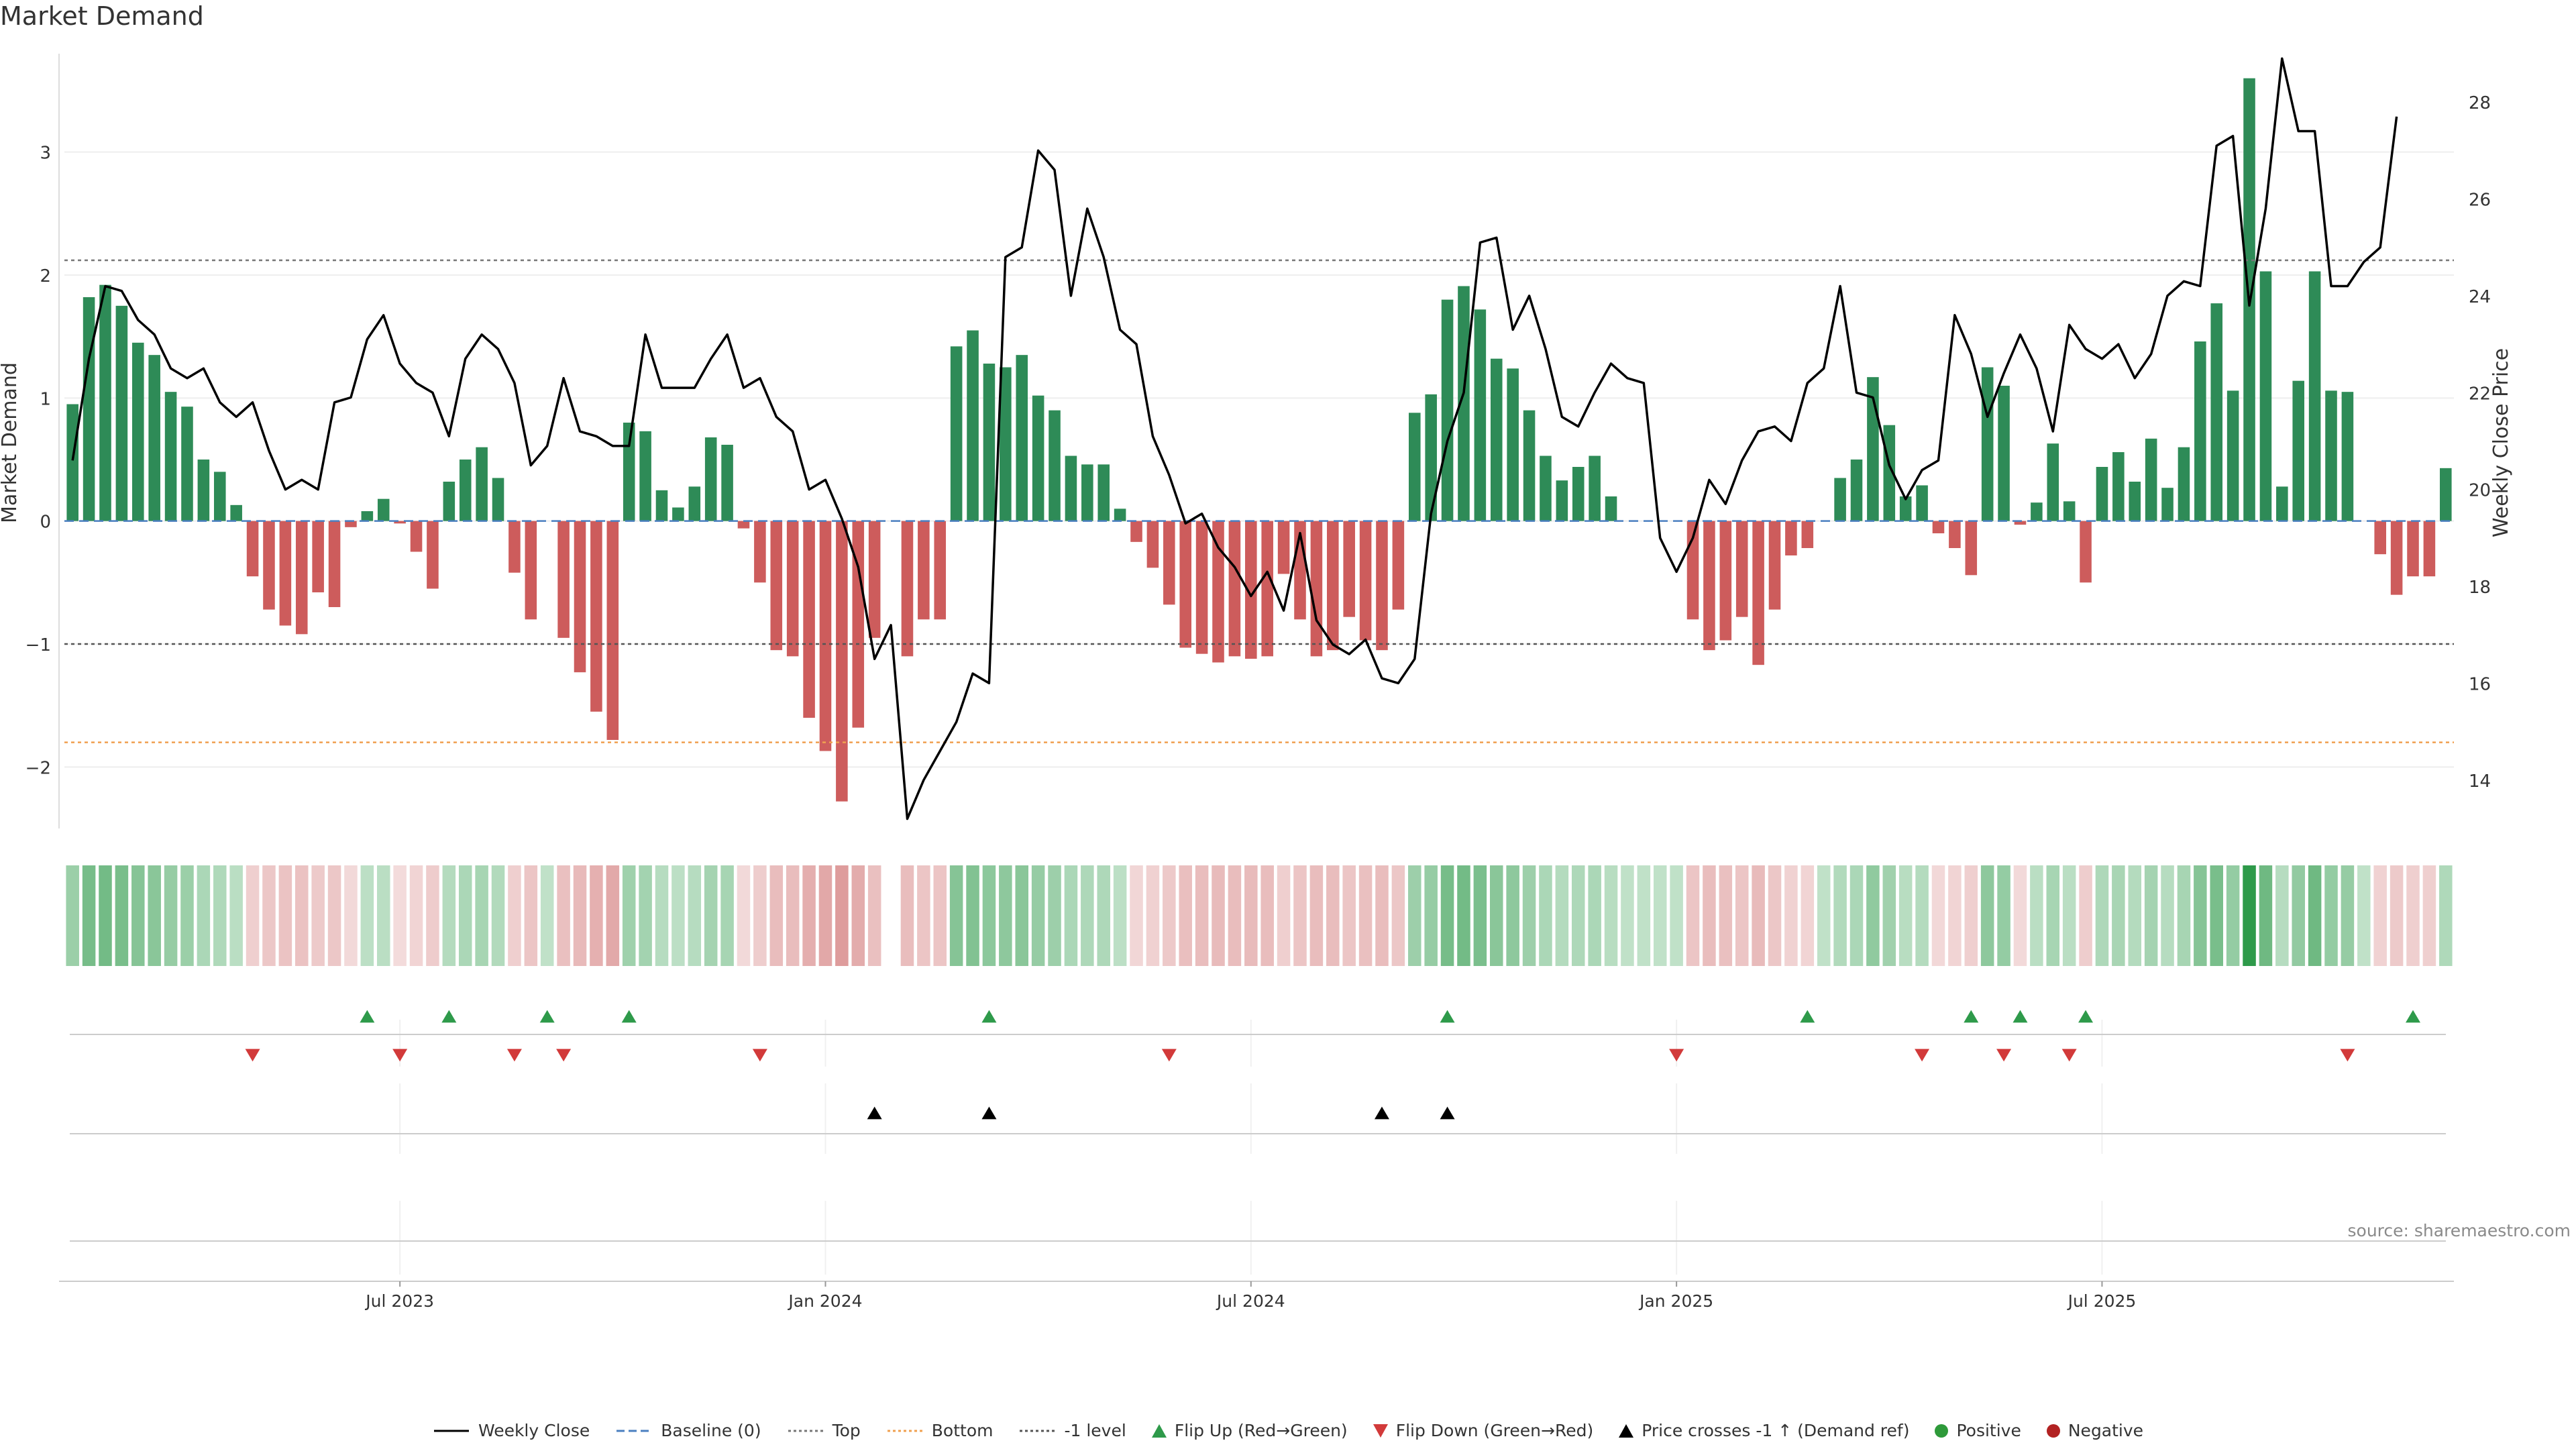  What do you see at coordinates (1776, 1430) in the screenshot?
I see `legend-price-cross-label: Price crosses -1 ↑ (Demand ref)` at bounding box center [1776, 1430].